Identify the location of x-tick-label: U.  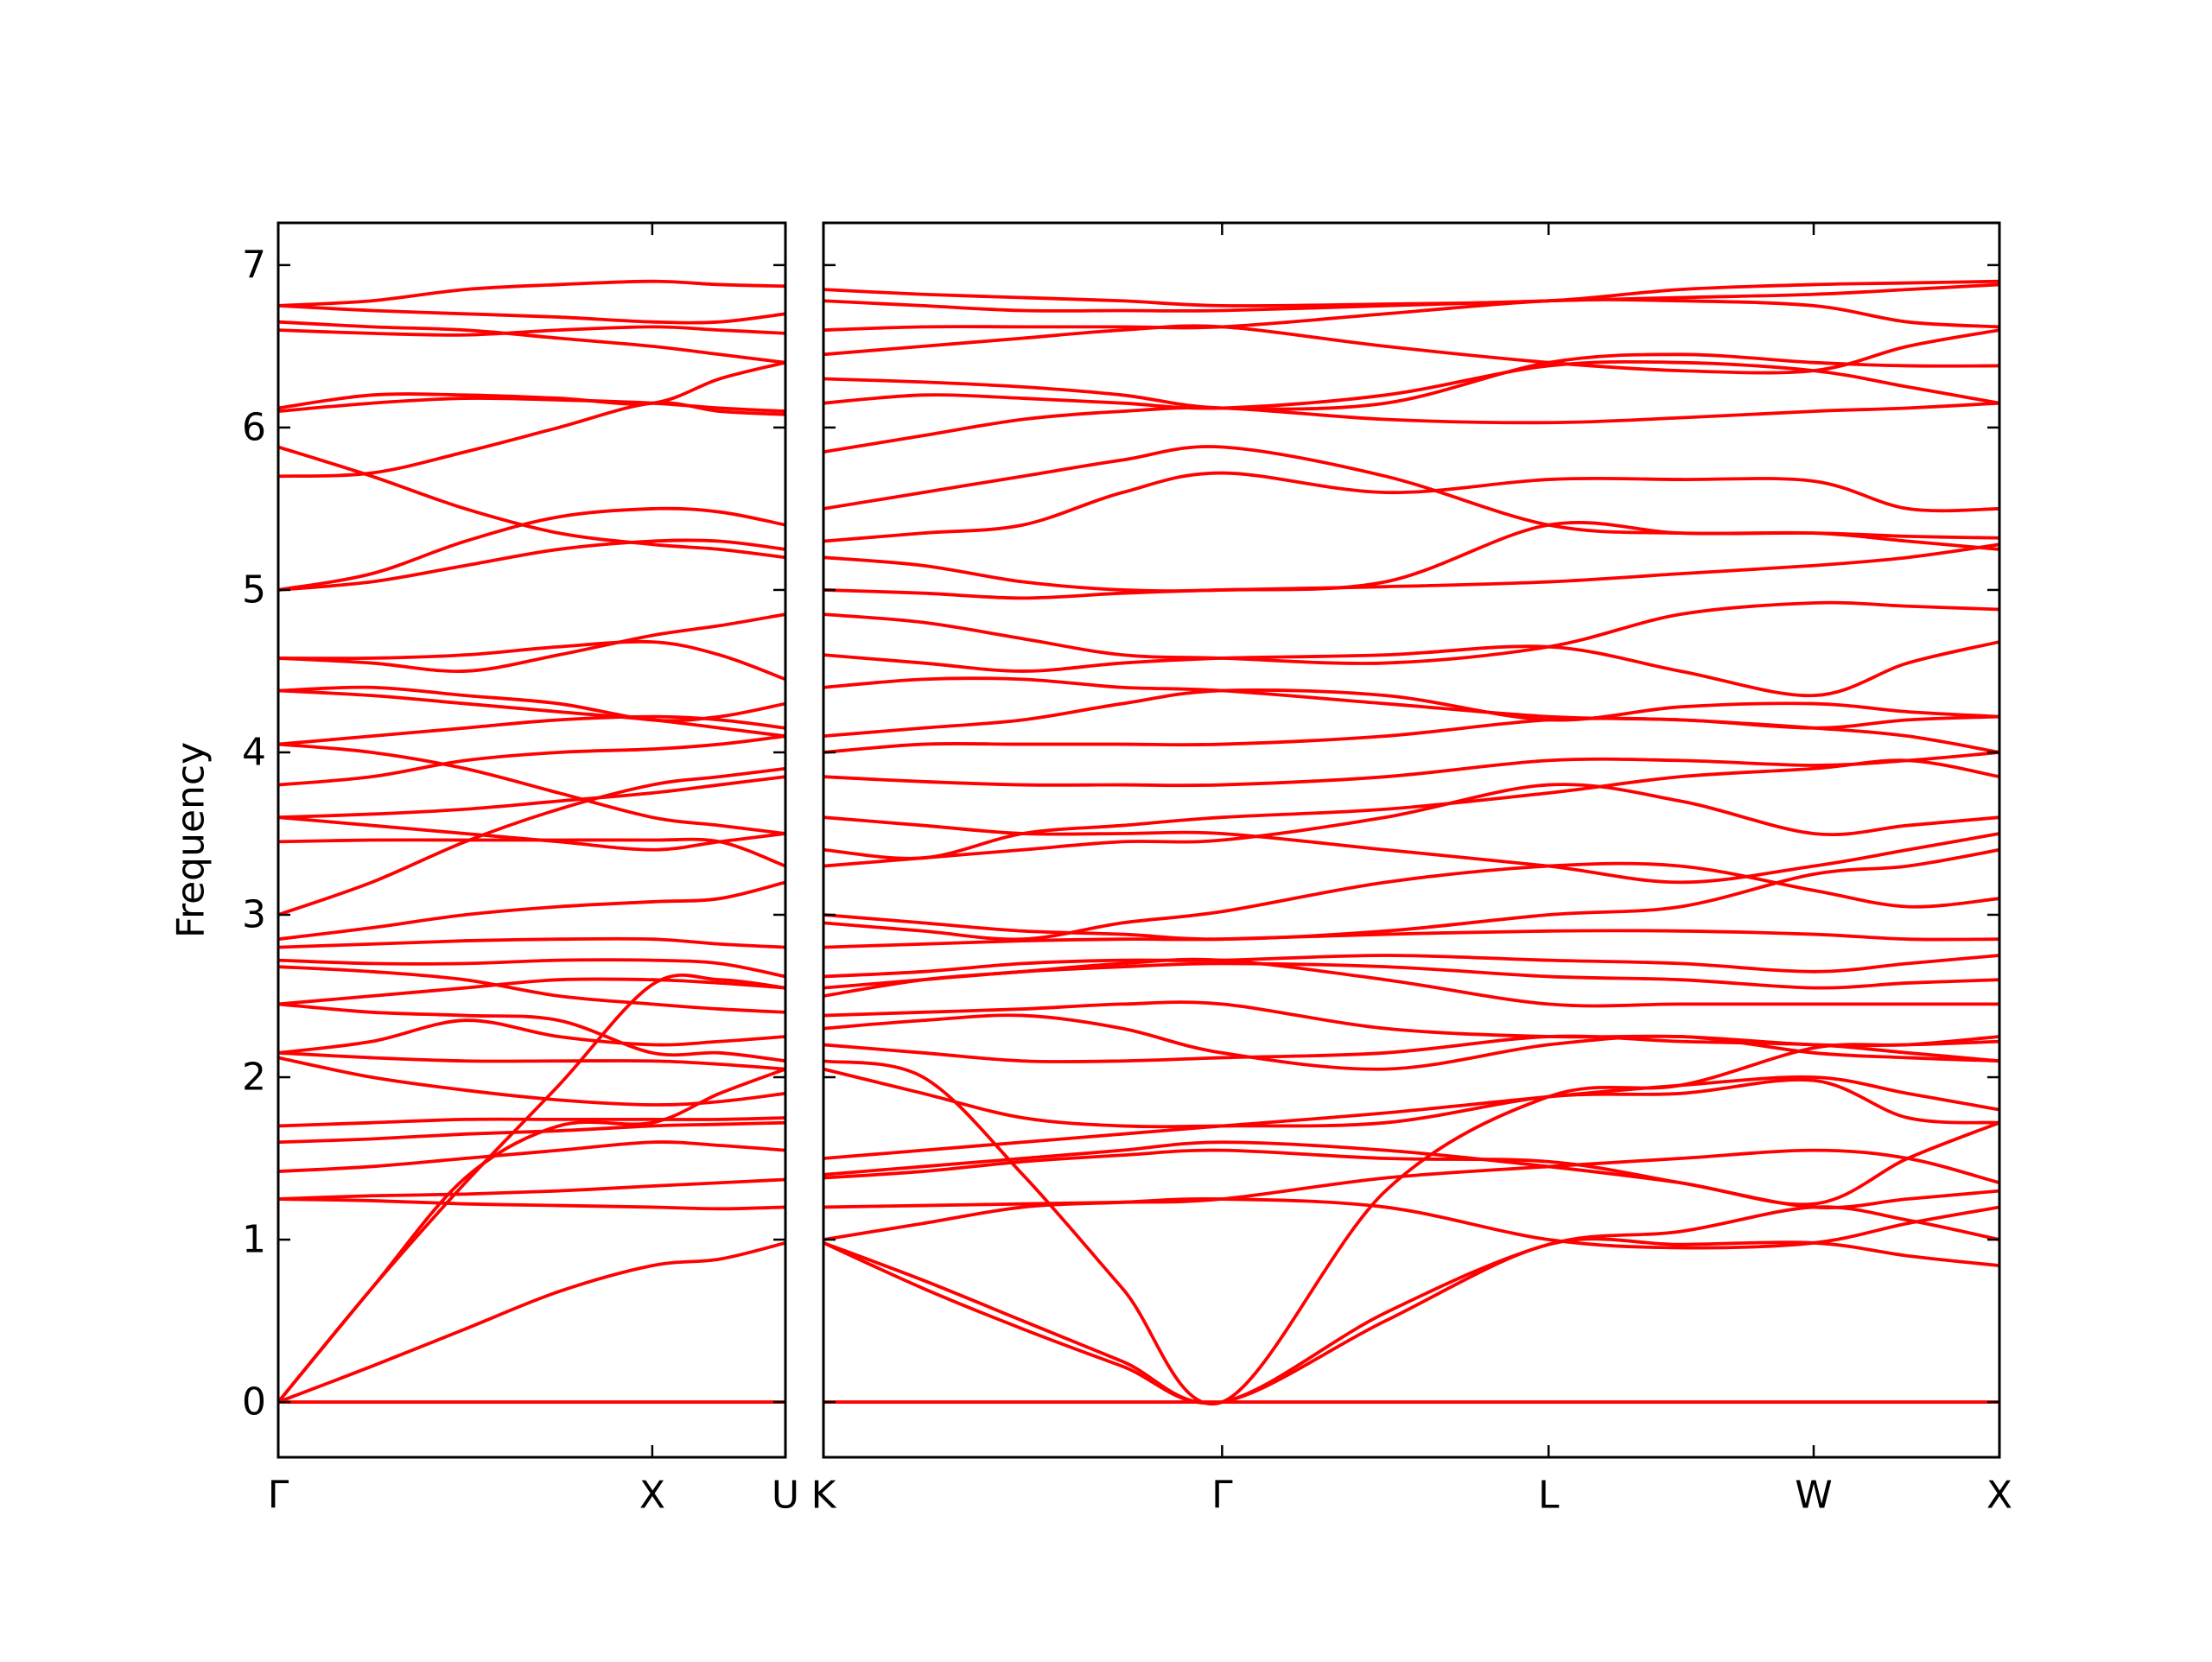
(785, 1496).